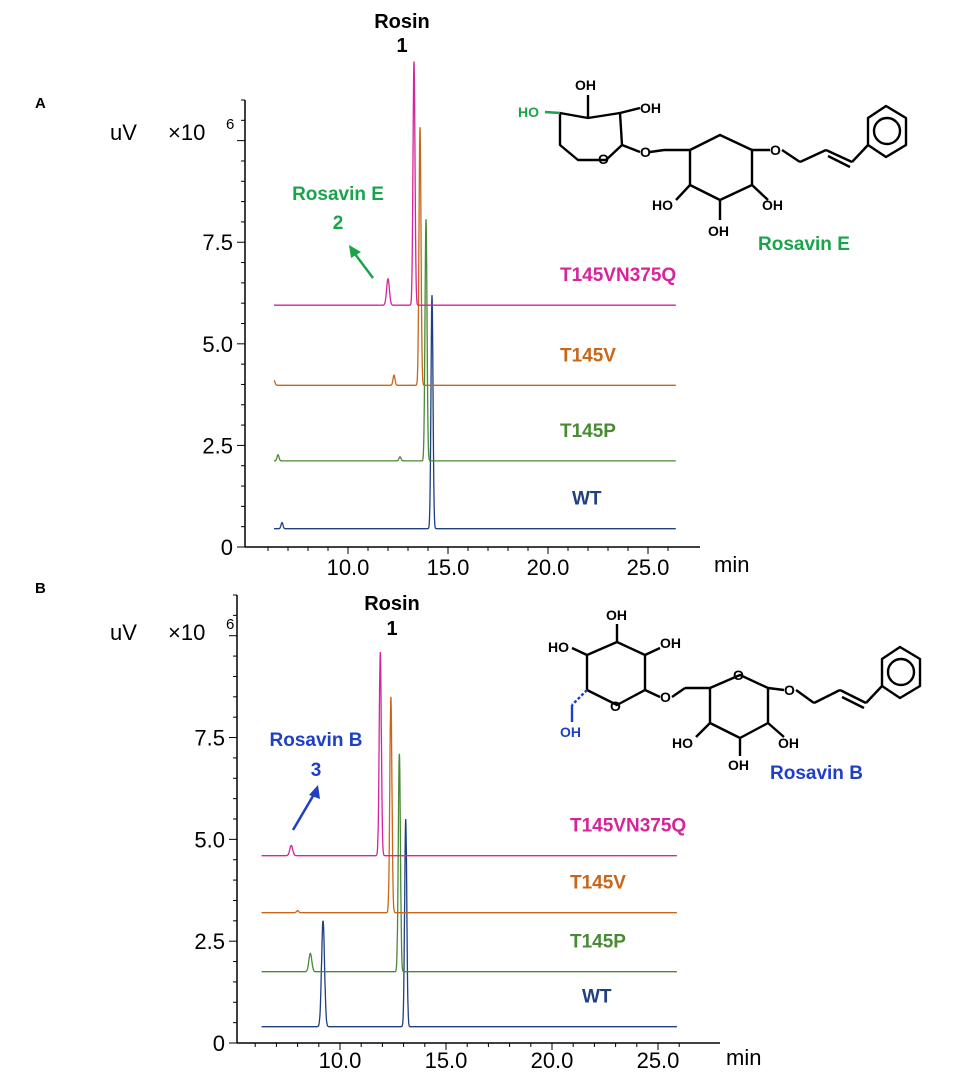  I want to click on y-multiplier-exp-a: 6, so click(230, 124).